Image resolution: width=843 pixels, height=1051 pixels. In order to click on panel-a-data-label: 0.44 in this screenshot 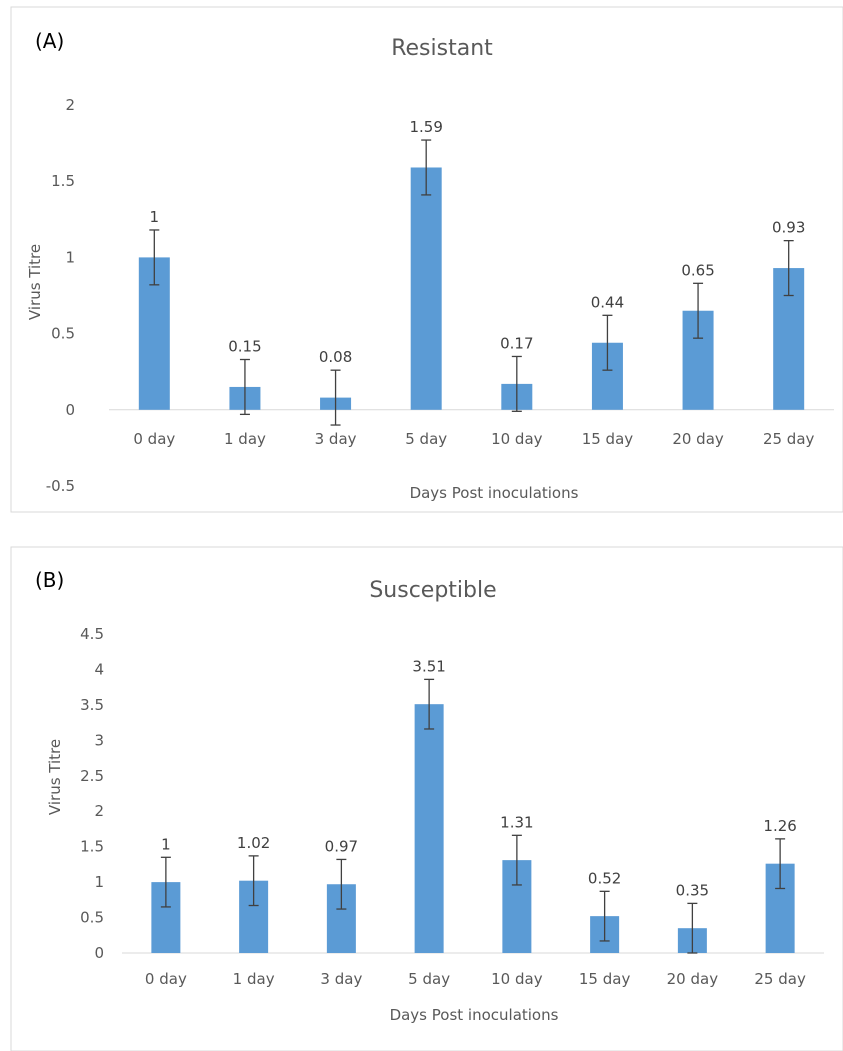, I will do `click(607, 302)`.